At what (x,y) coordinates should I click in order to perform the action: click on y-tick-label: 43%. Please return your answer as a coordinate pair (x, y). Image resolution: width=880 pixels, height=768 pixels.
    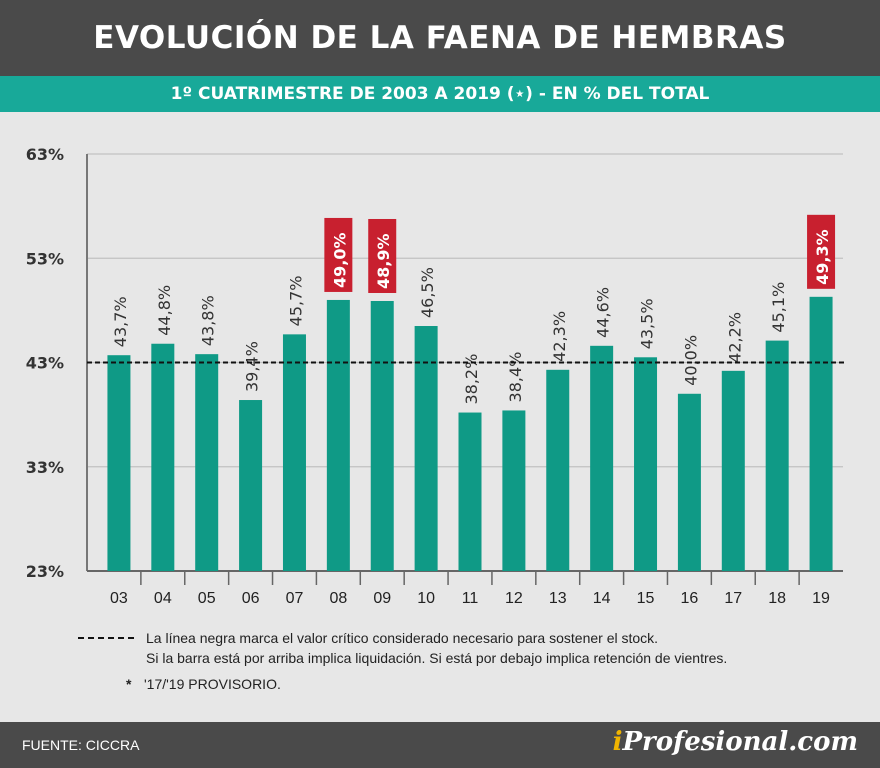
    Looking at the image, I should click on (45, 363).